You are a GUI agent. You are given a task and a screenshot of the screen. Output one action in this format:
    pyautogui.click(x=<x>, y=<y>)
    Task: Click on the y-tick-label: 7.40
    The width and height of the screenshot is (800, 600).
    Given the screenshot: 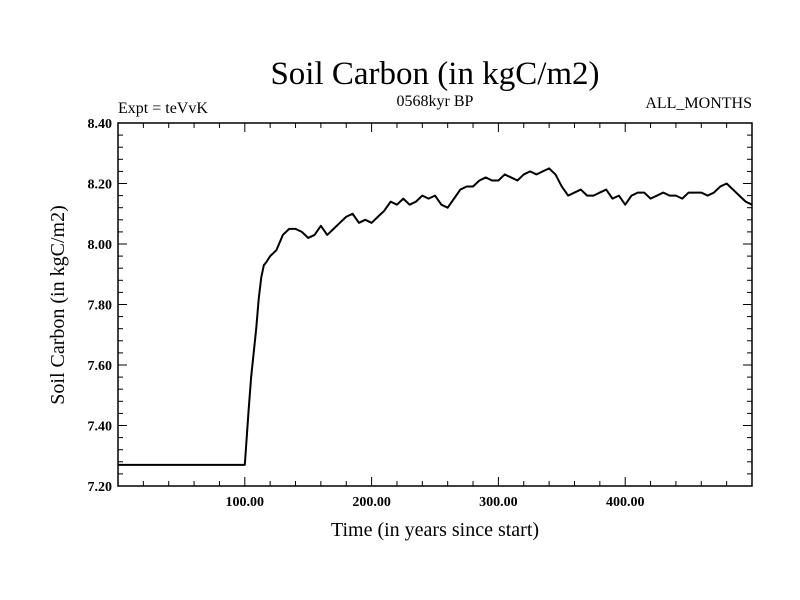 What is the action you would take?
    pyautogui.click(x=100, y=427)
    